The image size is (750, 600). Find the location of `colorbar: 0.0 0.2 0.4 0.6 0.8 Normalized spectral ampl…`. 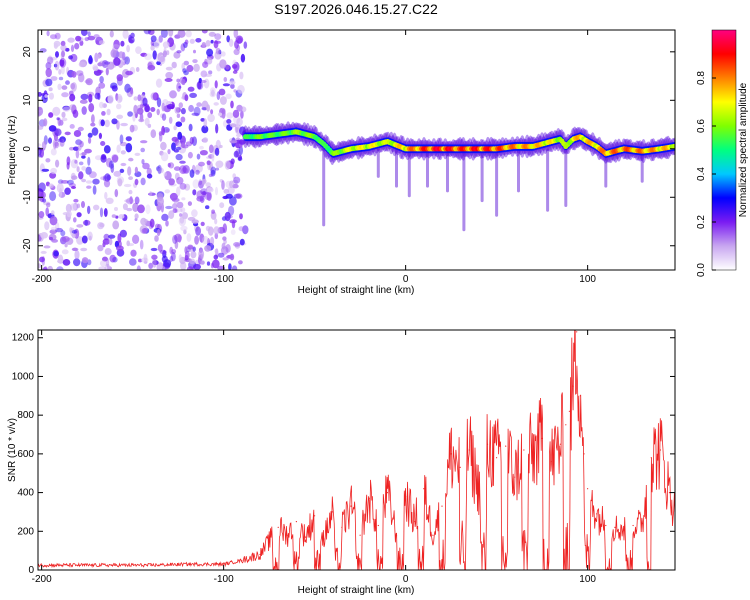

colorbar: 0.0 0.2 0.4 0.6 0.8 Normalized spectral ampl… is located at coordinates (722, 153).